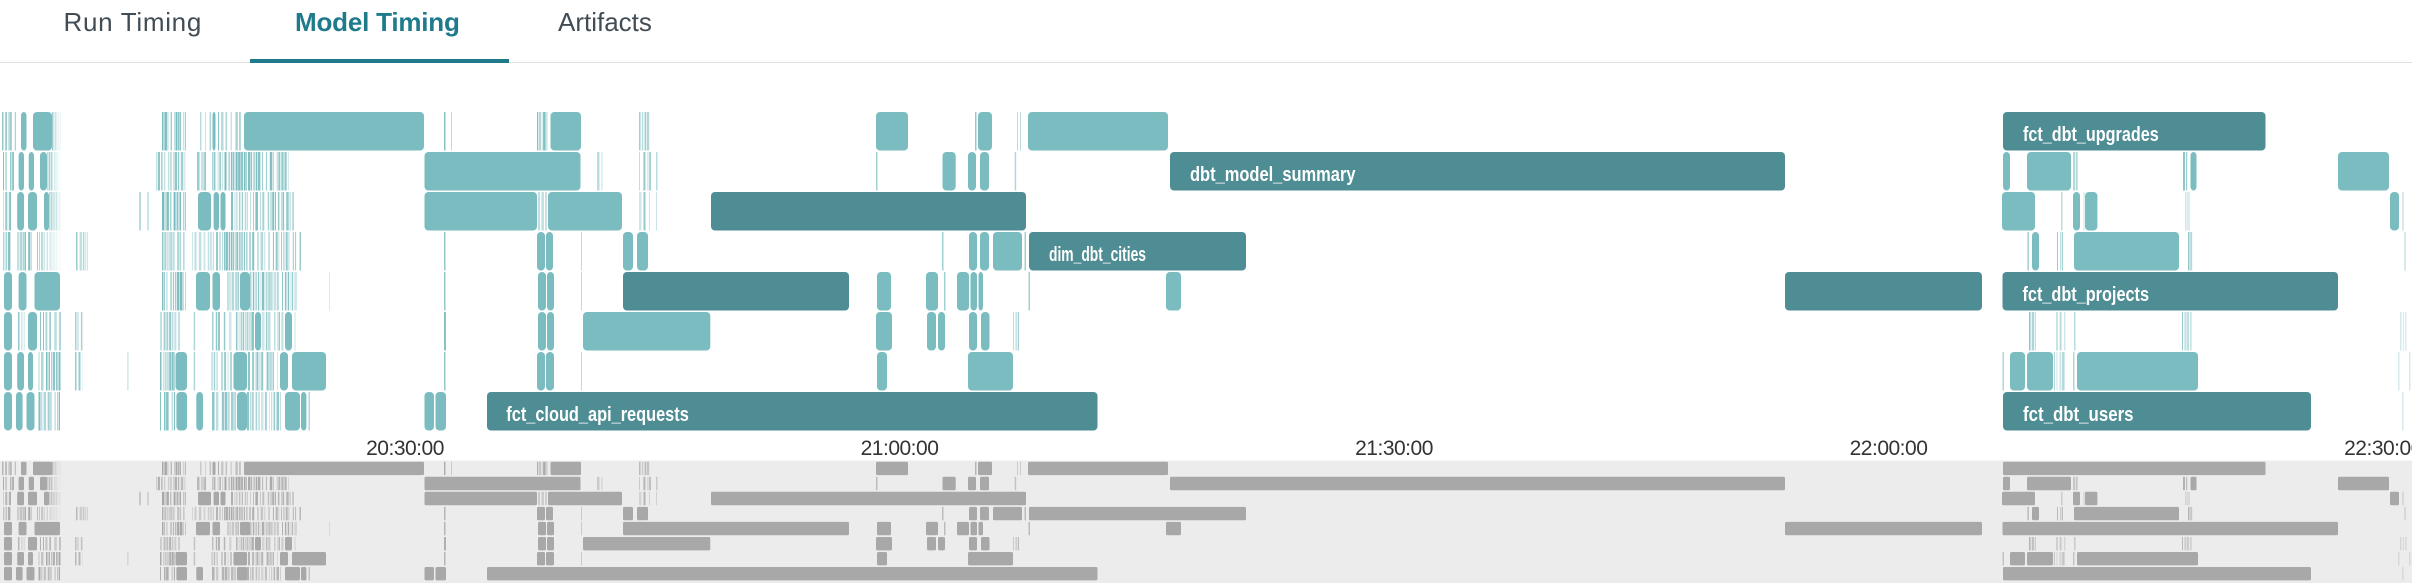  Describe the element at coordinates (597, 414) in the screenshot. I see `svg-text: fct_cloud_api_requests` at that location.